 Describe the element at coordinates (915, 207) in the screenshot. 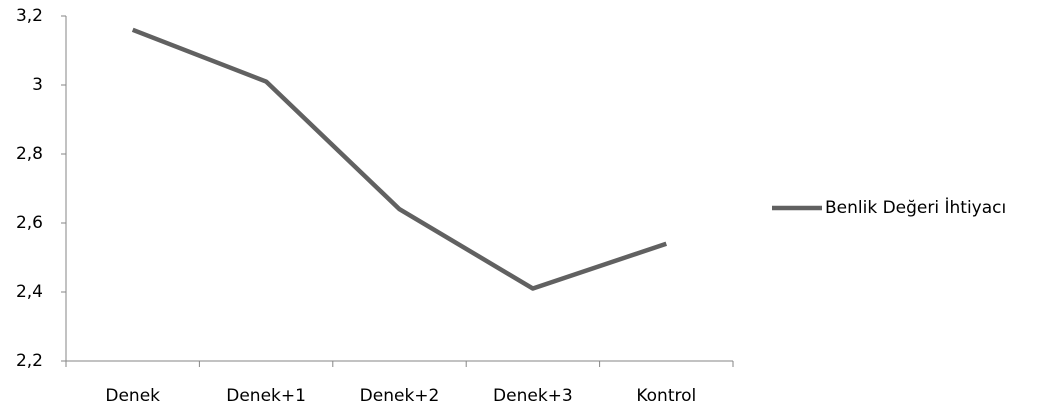

I see `legend-label: Benlik Değeri İhtiyacı` at that location.